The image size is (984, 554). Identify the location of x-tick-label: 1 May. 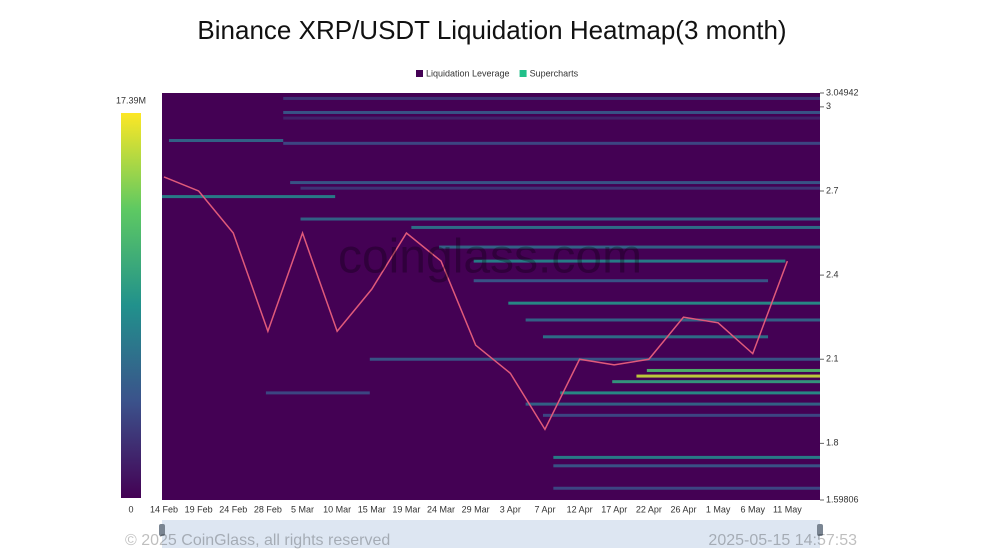
(718, 509).